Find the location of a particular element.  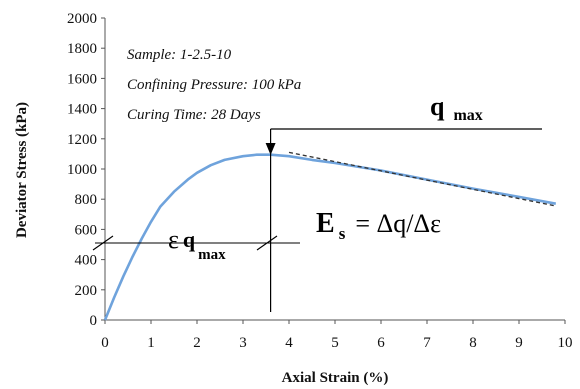

y-tick-label: 2000 is located at coordinates (82, 19).